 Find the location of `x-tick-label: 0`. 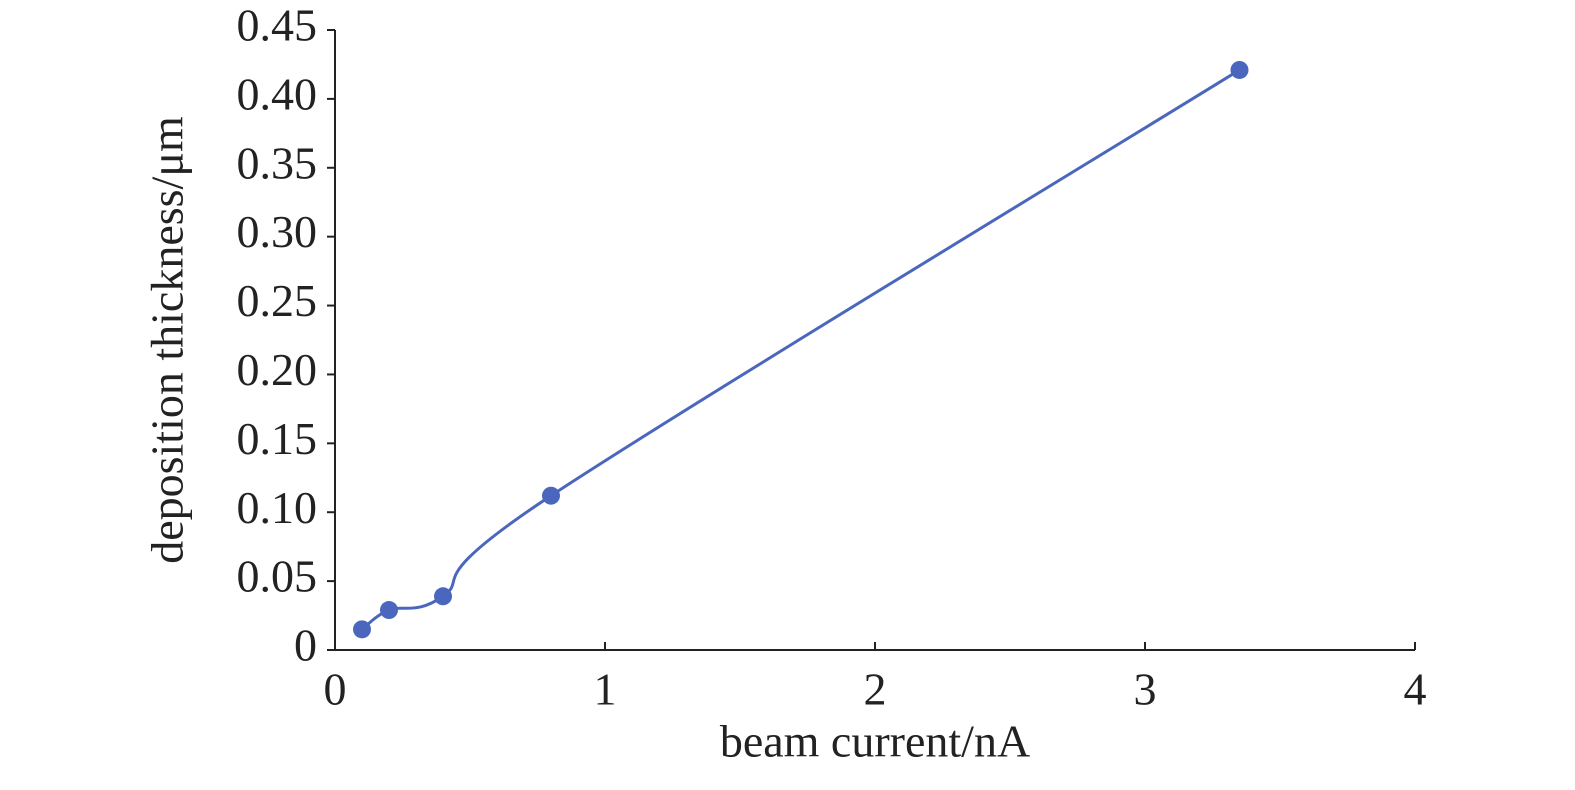

x-tick-label: 0 is located at coordinates (335, 689).